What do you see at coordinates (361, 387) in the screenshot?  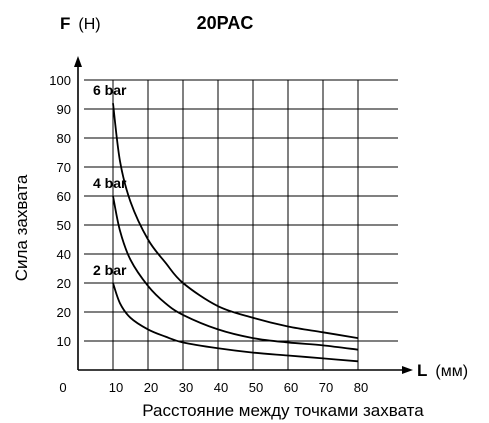 I see `x-tick-label: 80` at bounding box center [361, 387].